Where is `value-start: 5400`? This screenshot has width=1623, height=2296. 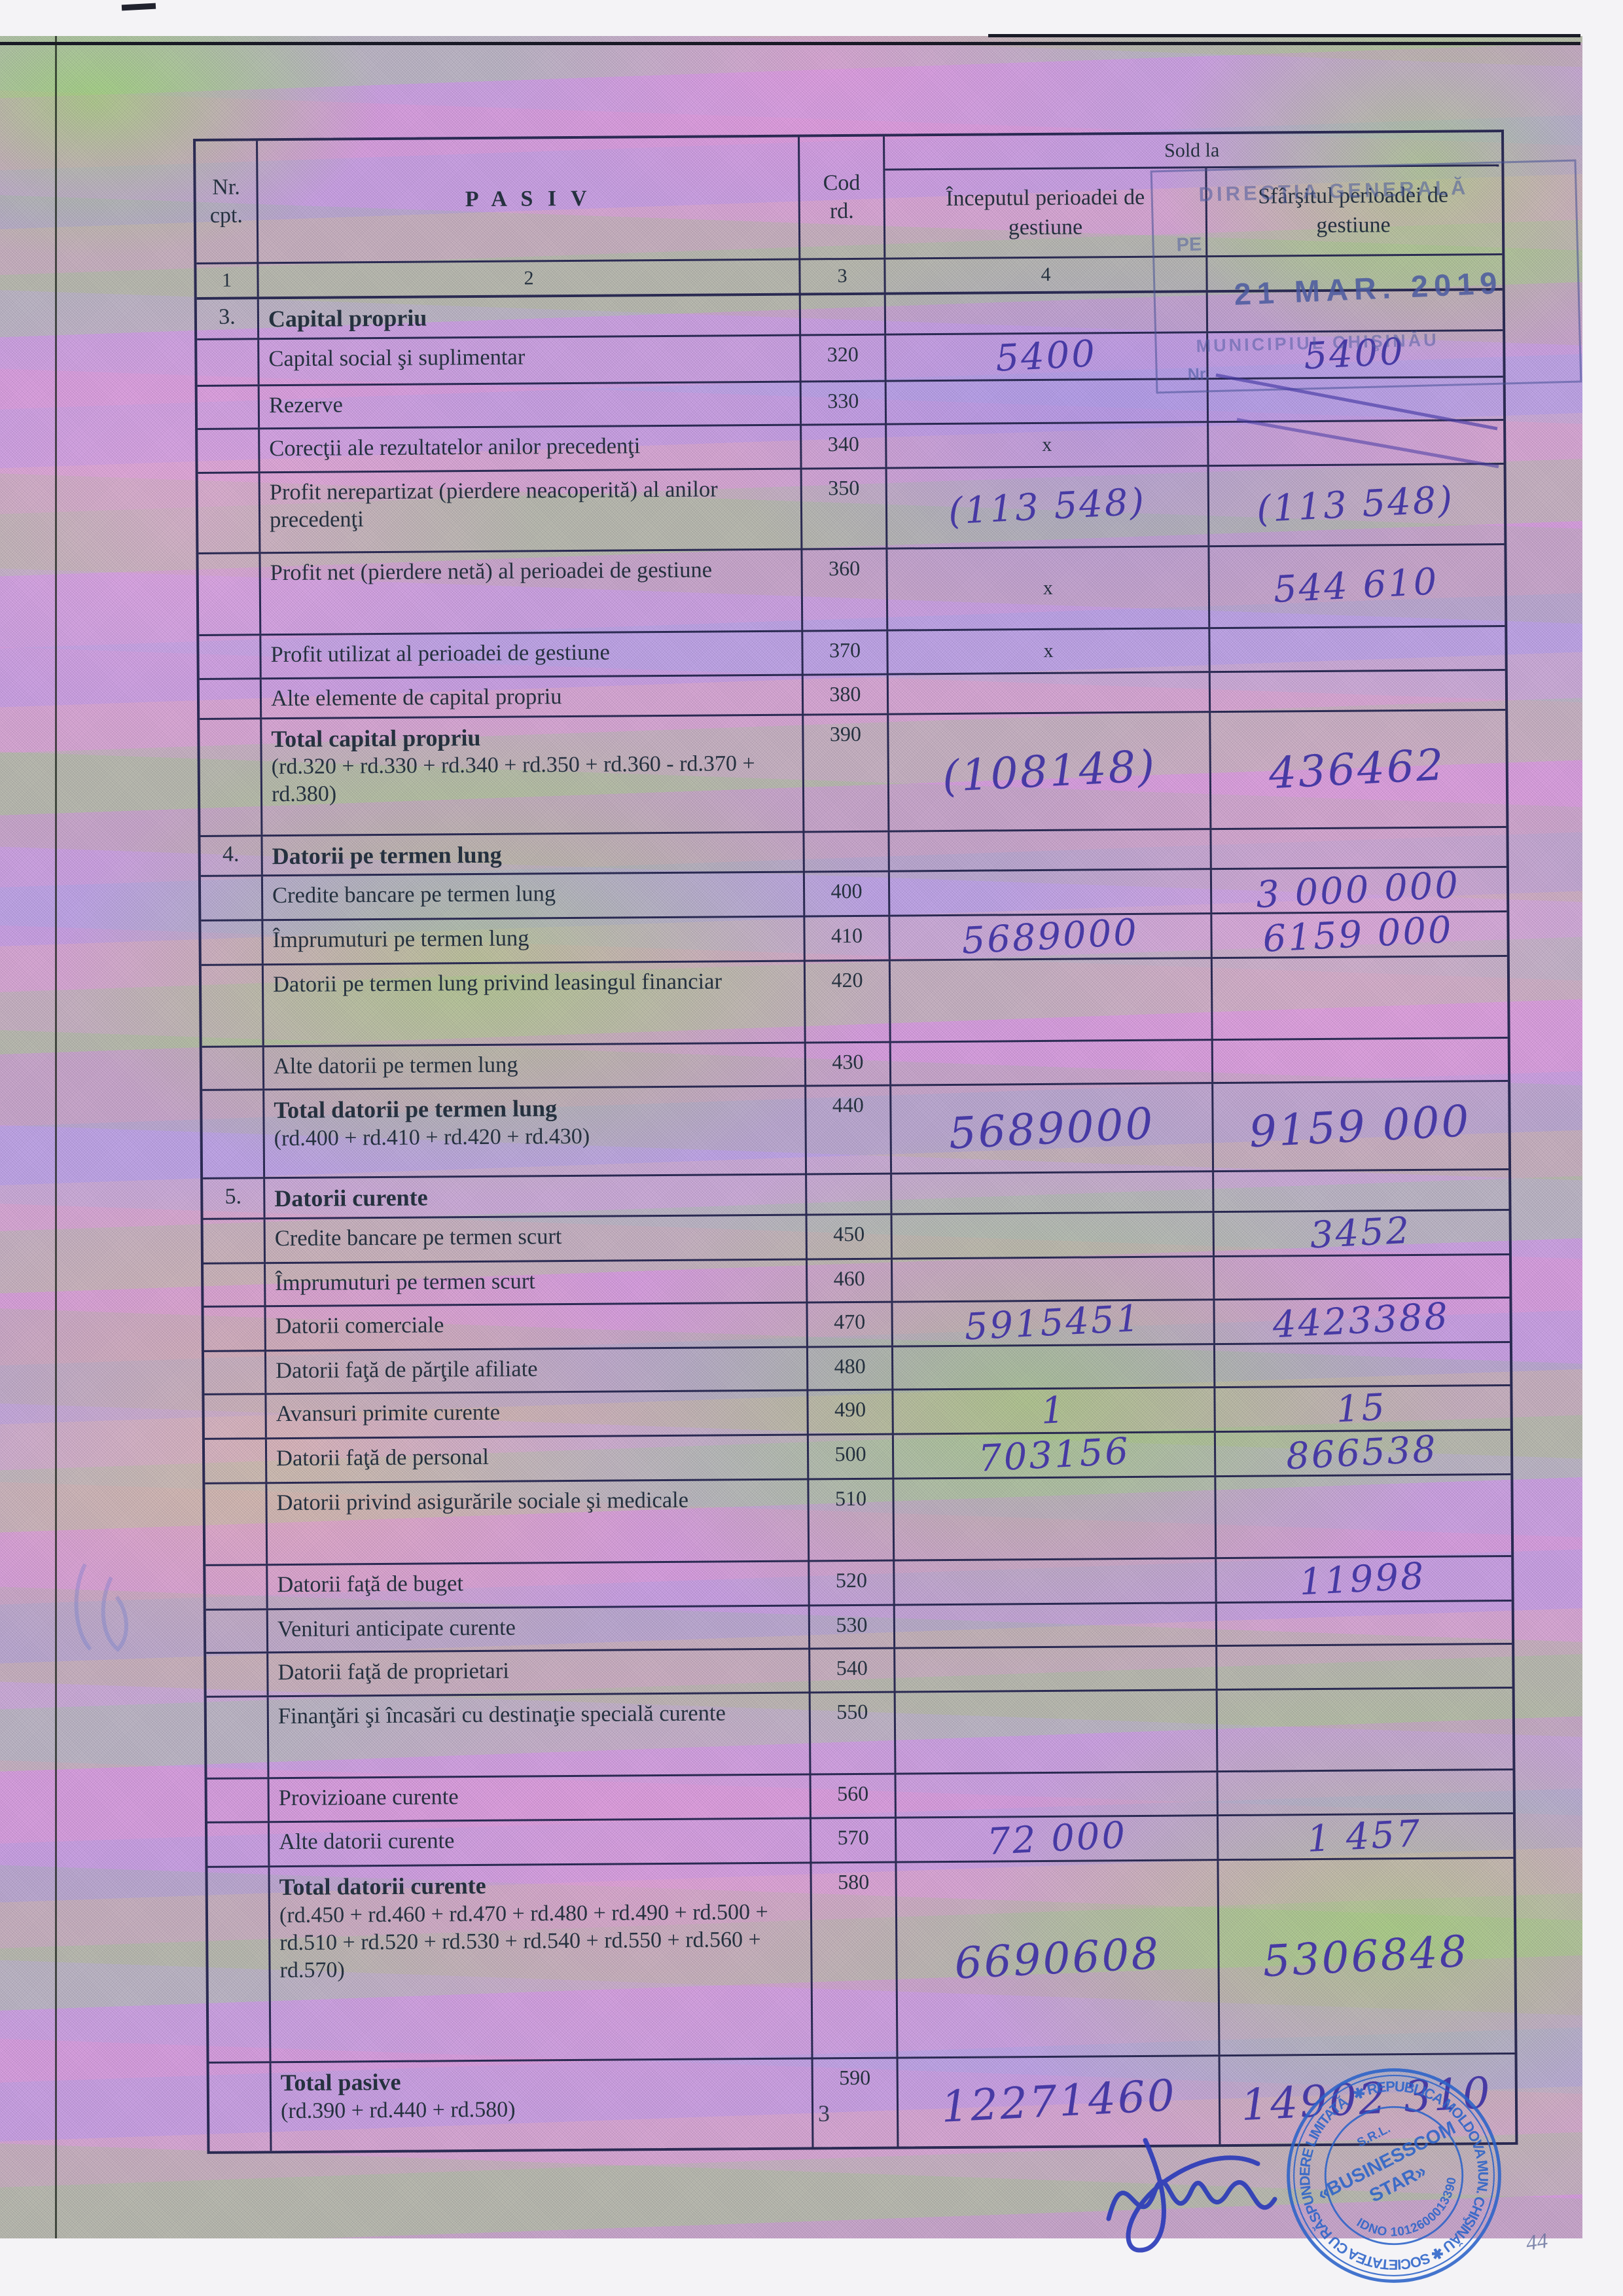 value-start: 5400 is located at coordinates (1047, 356).